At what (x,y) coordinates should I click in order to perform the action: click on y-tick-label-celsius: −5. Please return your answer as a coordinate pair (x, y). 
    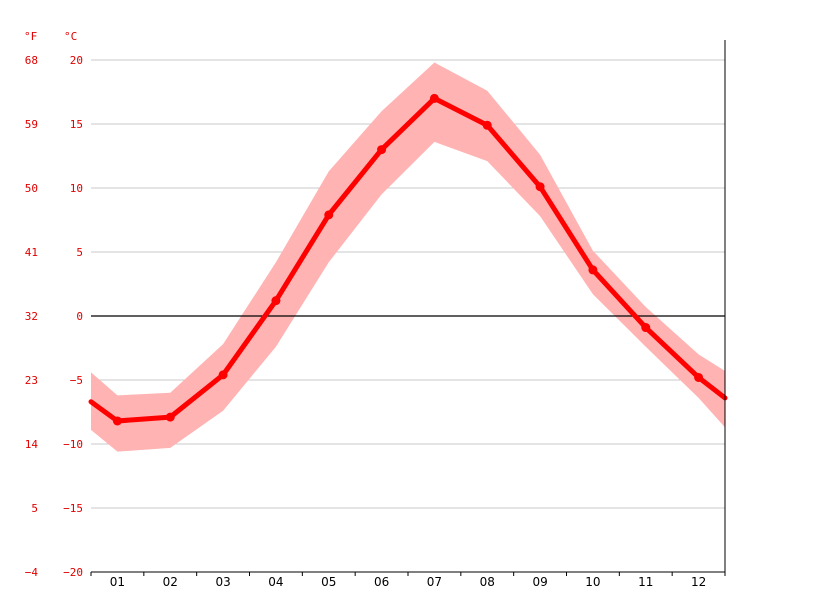
    Looking at the image, I should click on (76, 380).